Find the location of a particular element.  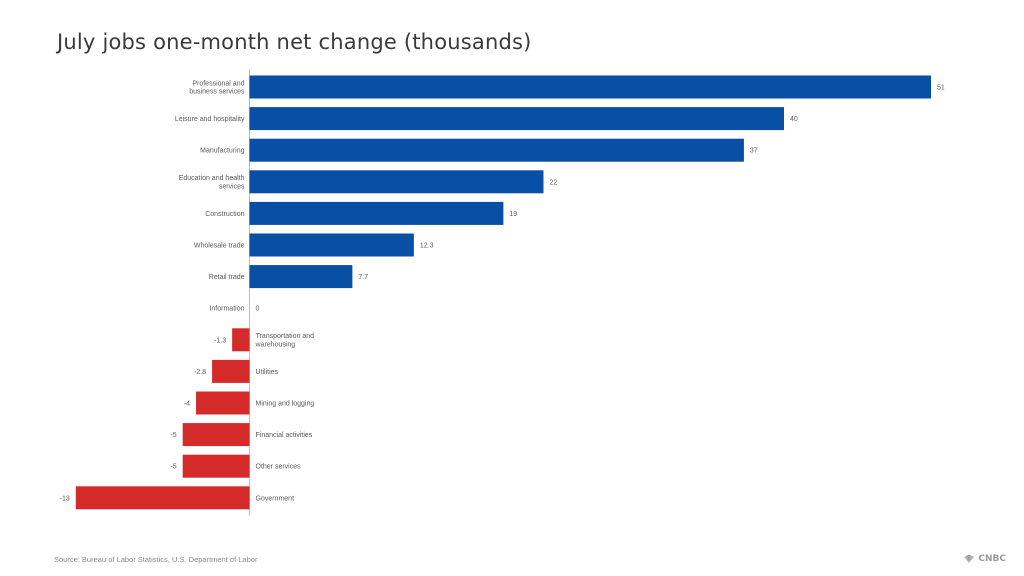

value-label: -4 is located at coordinates (187, 404).